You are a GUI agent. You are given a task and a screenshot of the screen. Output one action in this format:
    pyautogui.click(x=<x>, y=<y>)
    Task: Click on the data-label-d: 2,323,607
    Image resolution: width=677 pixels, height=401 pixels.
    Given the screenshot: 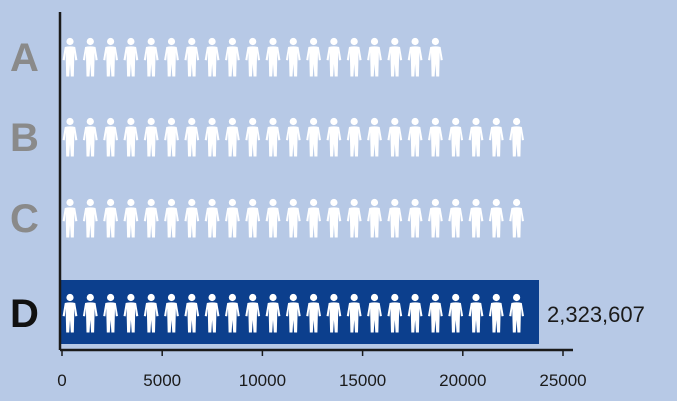 What is the action you would take?
    pyautogui.click(x=596, y=314)
    